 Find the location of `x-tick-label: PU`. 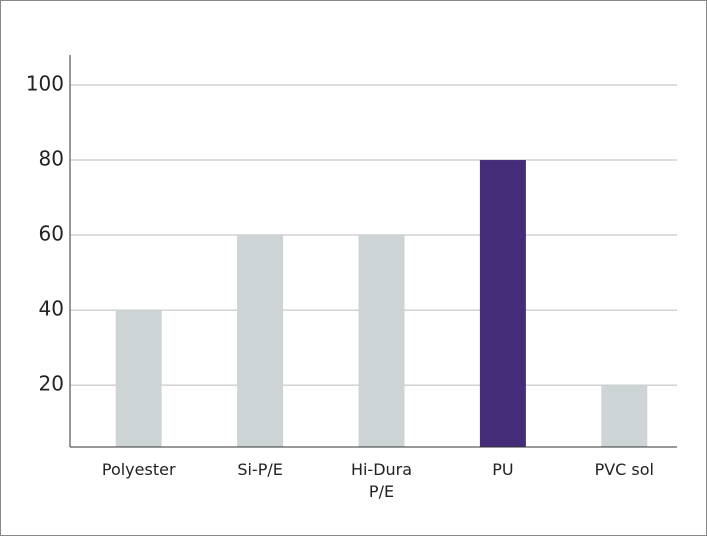

x-tick-label: PU is located at coordinates (503, 469).